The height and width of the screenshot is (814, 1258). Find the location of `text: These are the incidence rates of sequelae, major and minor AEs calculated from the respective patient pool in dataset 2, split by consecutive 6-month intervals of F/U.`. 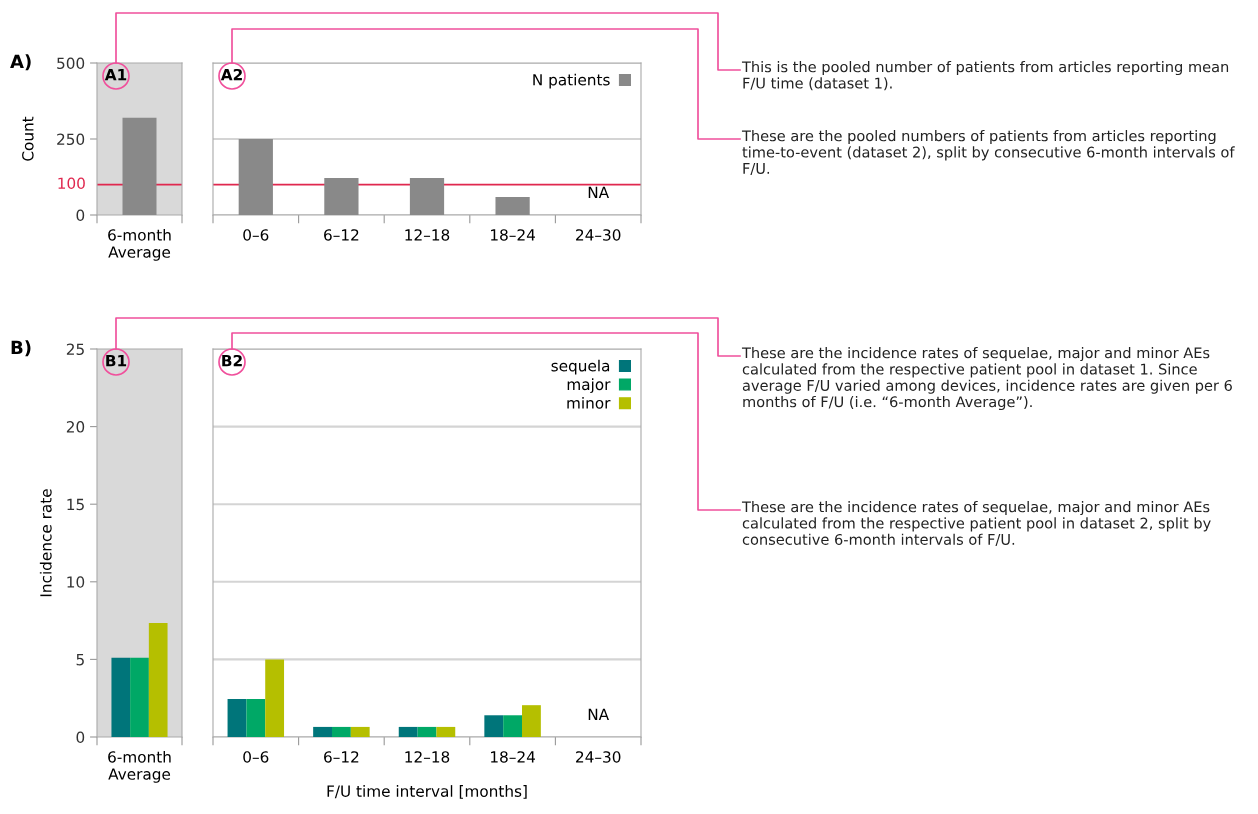

text: These are the incidence rates of sequelae, major and minor AEs calculated from the respective patient pool in dataset 2, split by consecutive 6-month intervals of F/U. is located at coordinates (976, 524).